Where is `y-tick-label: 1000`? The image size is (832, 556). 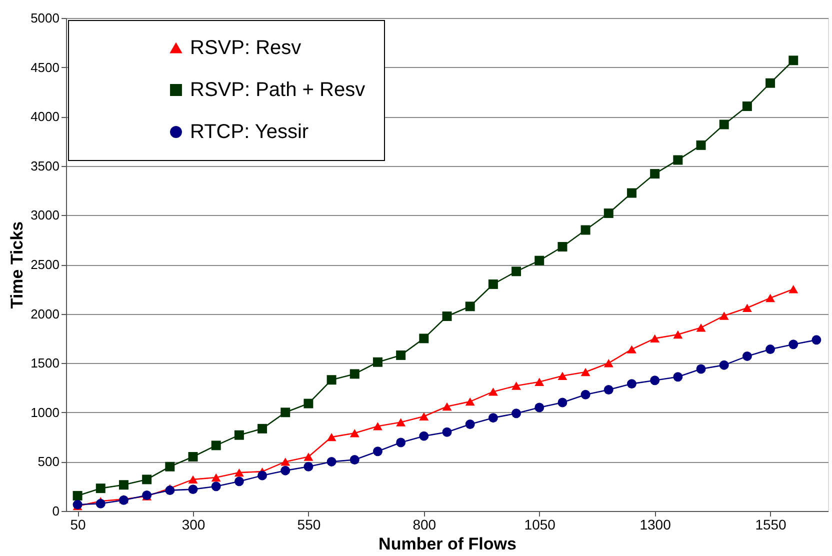
y-tick-label: 1000 is located at coordinates (45, 412).